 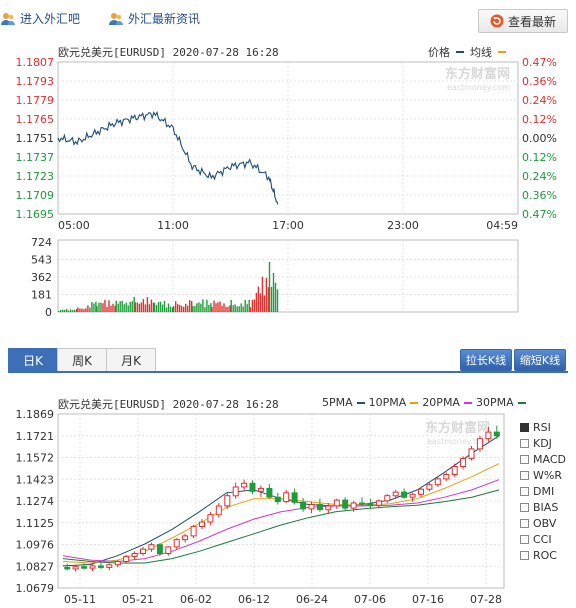 I want to click on legend-avg-label: 均线, so click(x=481, y=52).